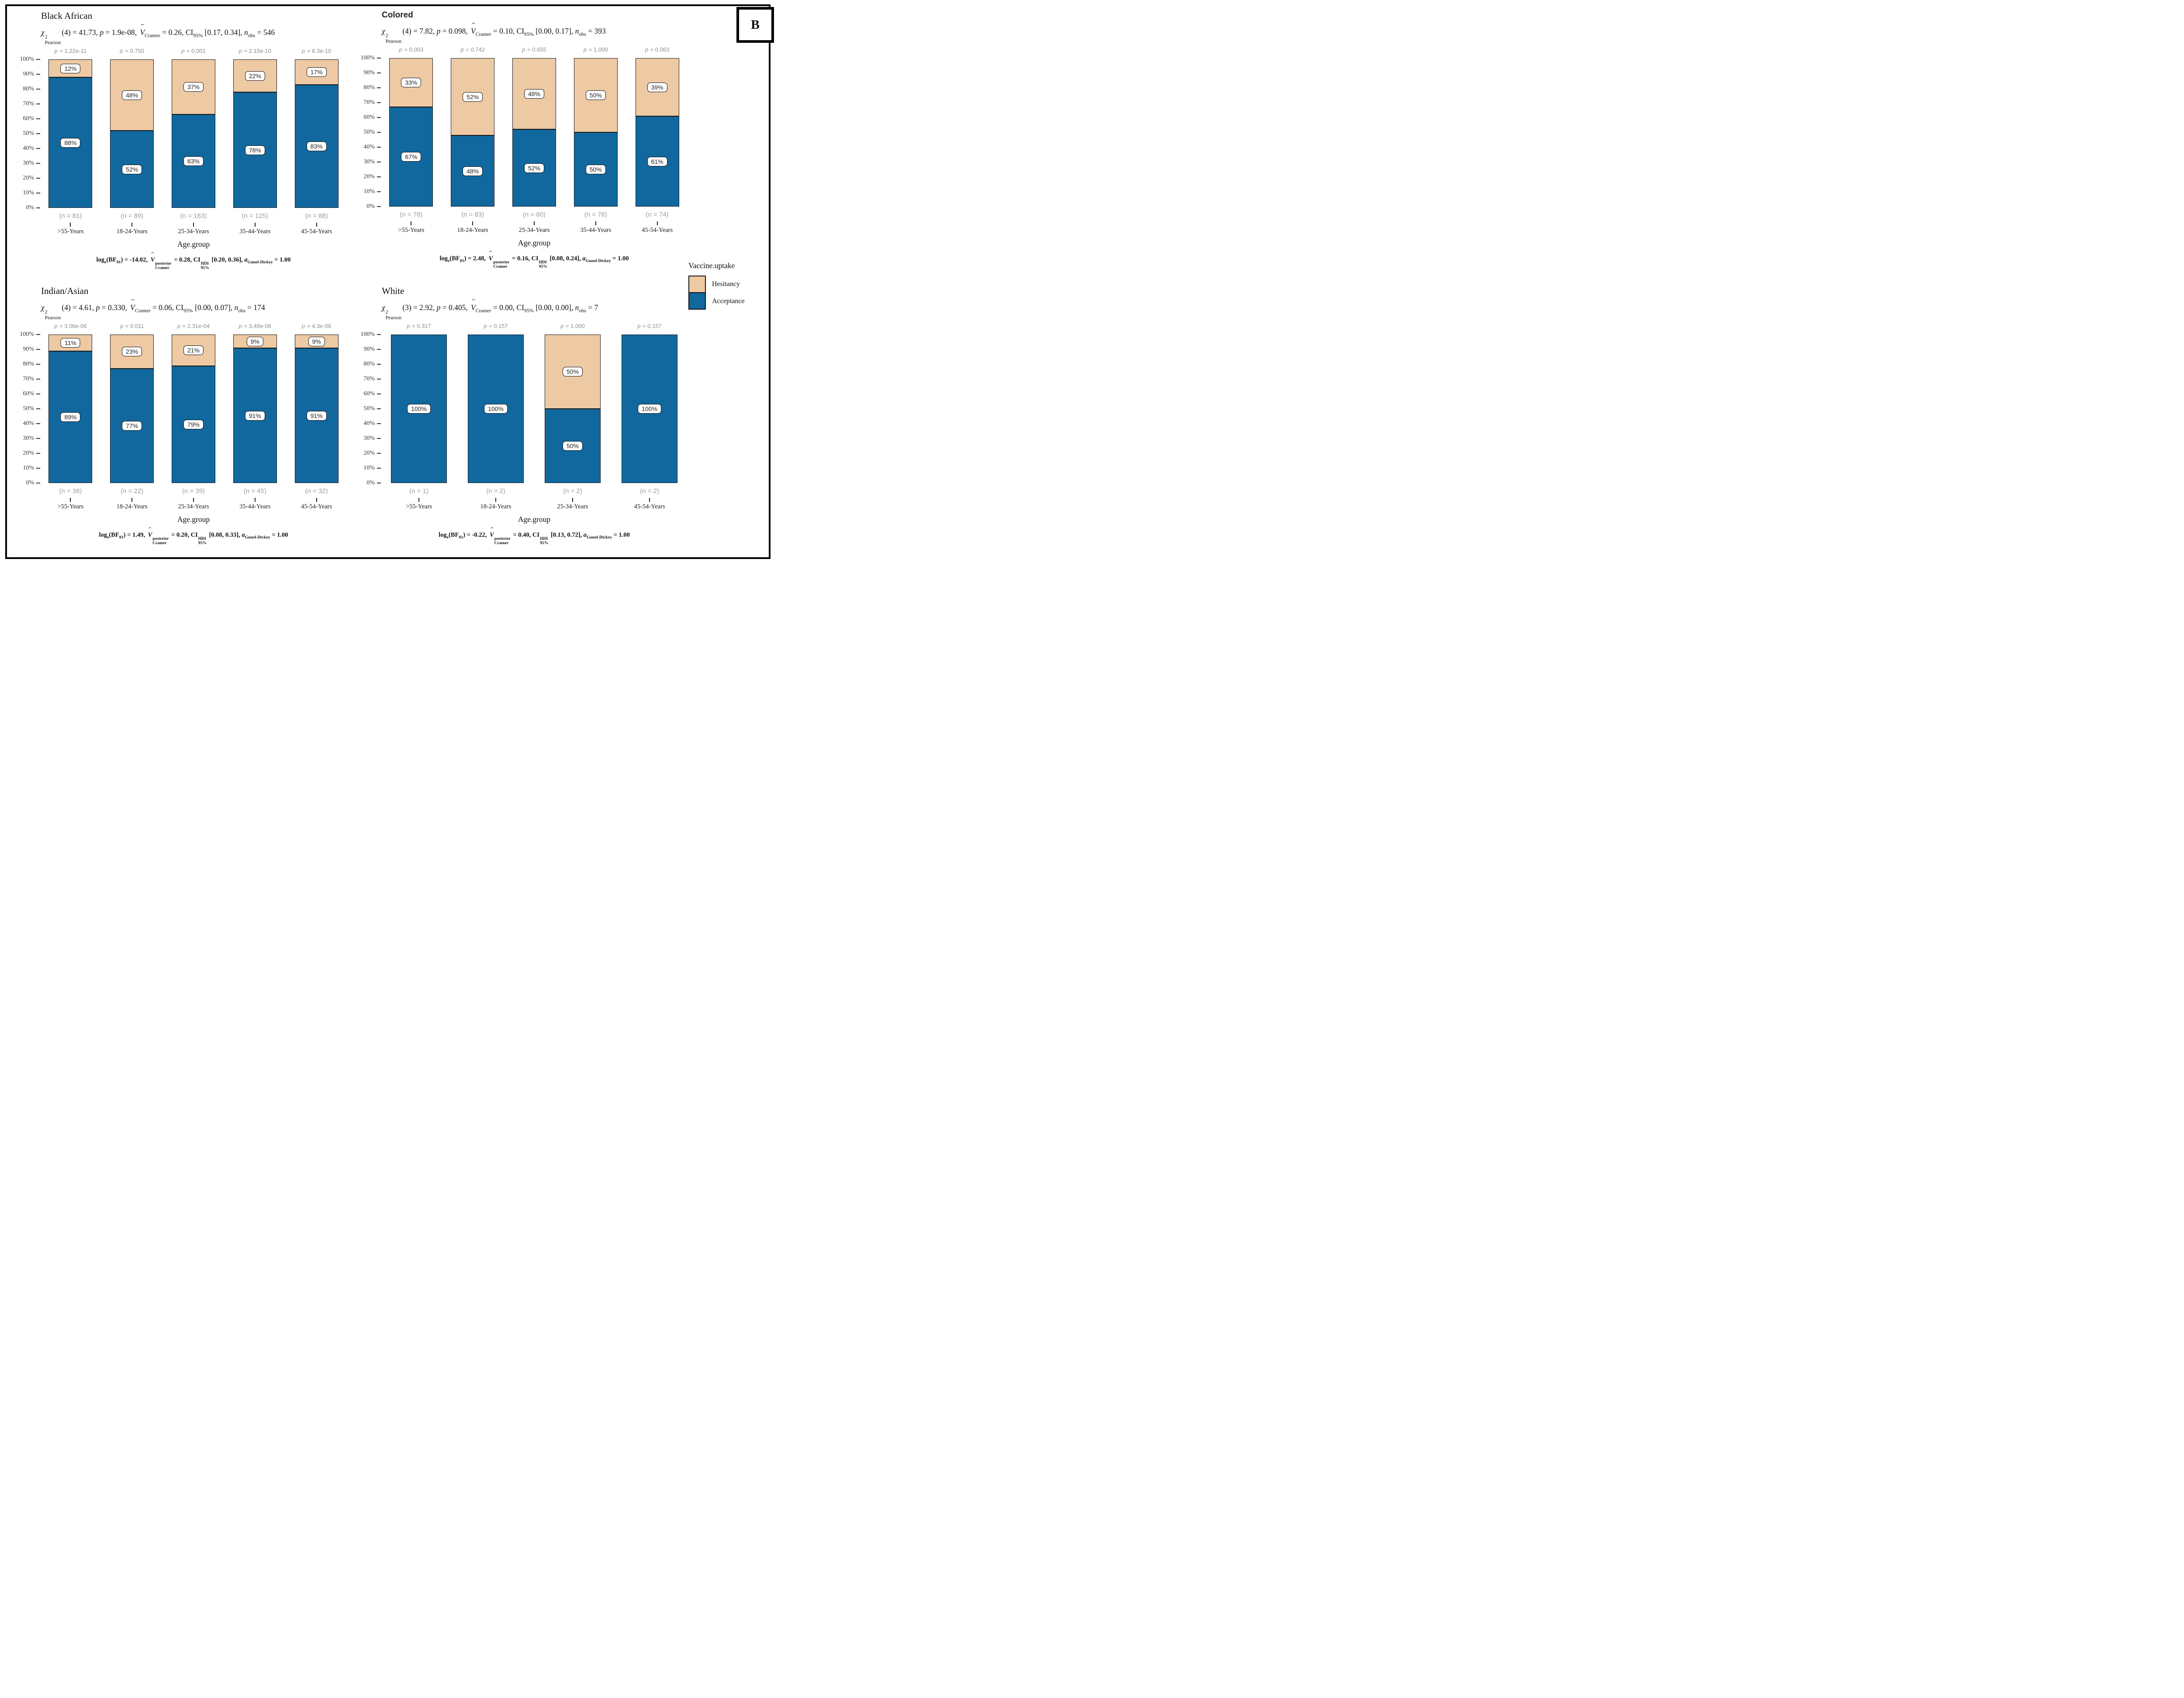  What do you see at coordinates (369, 468) in the screenshot?
I see `y-tick-label: 10%` at bounding box center [369, 468].